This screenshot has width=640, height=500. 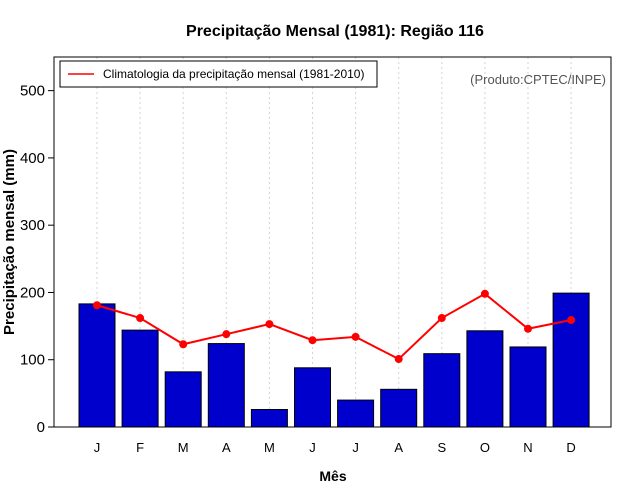 I want to click on climatology-line, so click(x=334, y=326).